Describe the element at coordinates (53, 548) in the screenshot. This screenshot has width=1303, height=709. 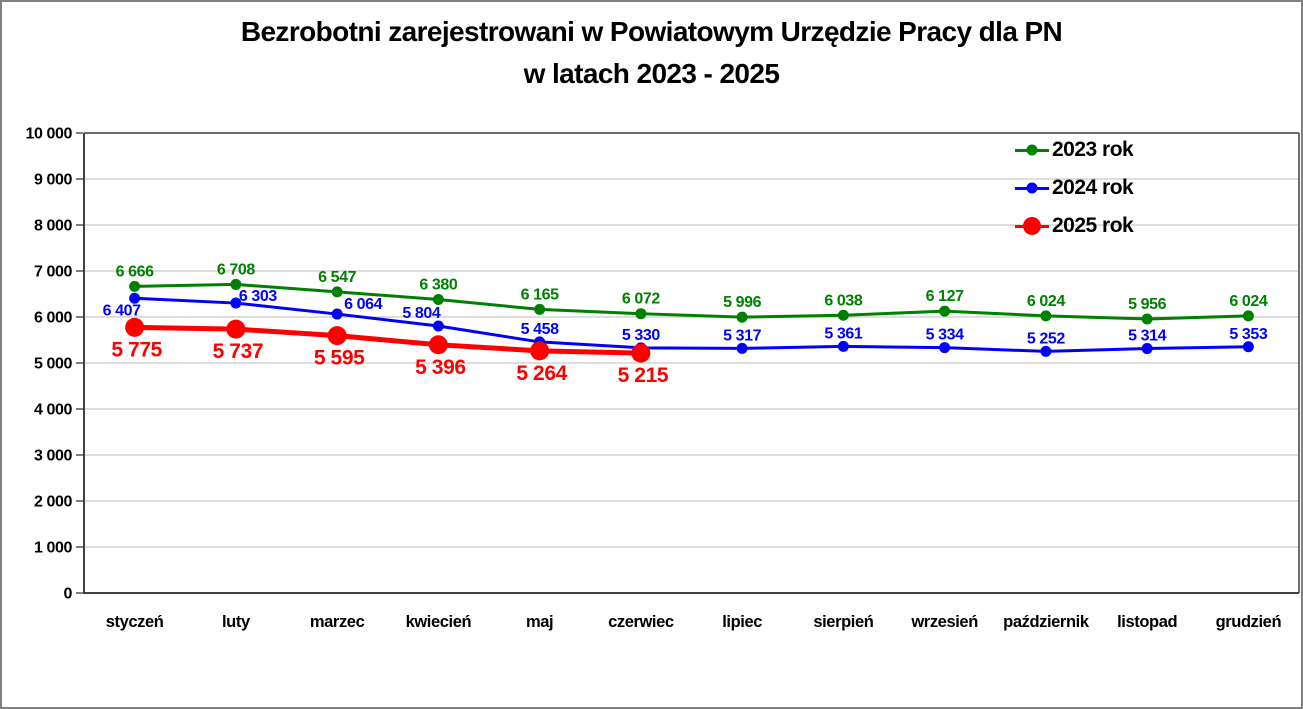
I see `y-axis-label: 1 000` at that location.